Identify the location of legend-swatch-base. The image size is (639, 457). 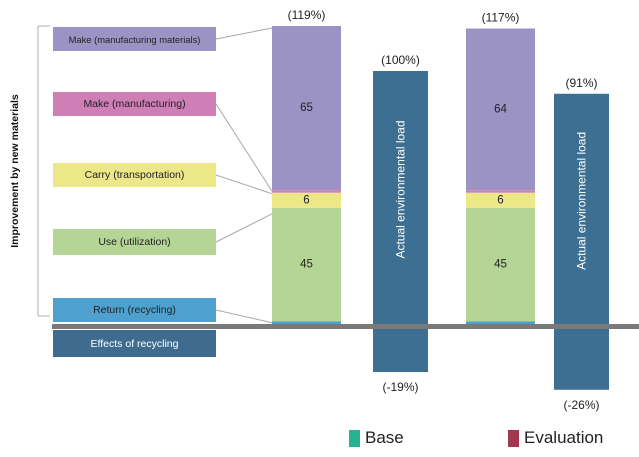
(354, 438).